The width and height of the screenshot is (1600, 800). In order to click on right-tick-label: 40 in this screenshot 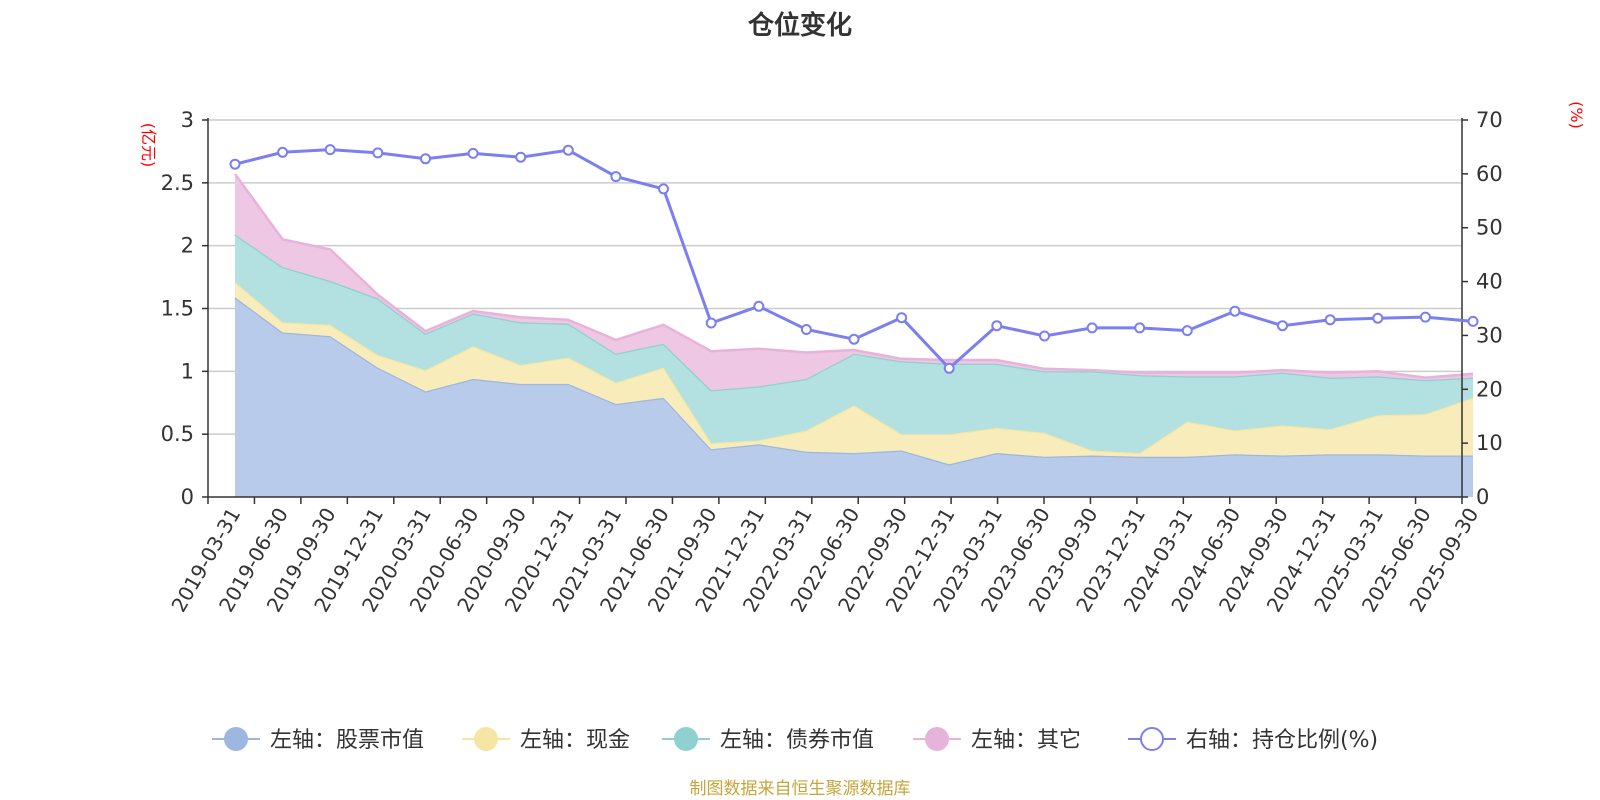, I will do `click(1489, 282)`.